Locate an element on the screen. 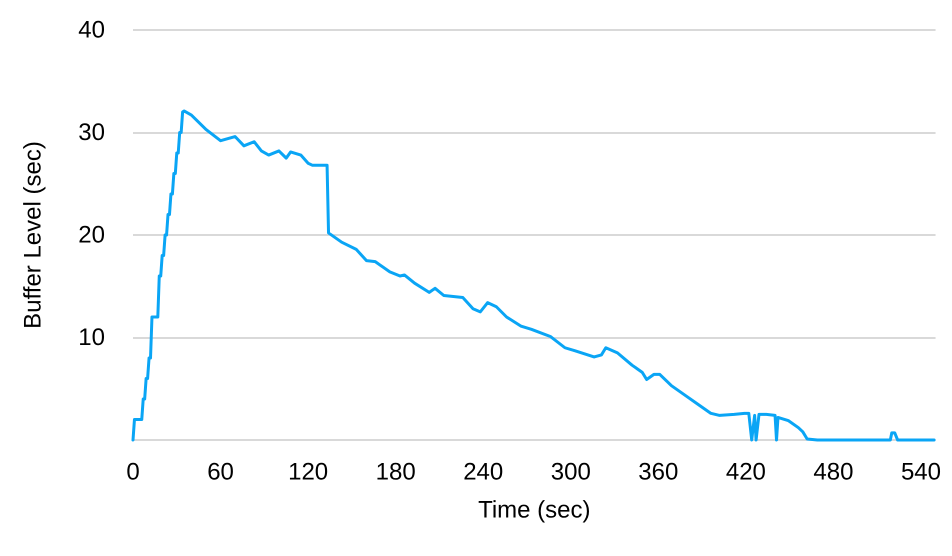 This screenshot has height=556, width=952. x-tick-label: 60 is located at coordinates (220, 472).